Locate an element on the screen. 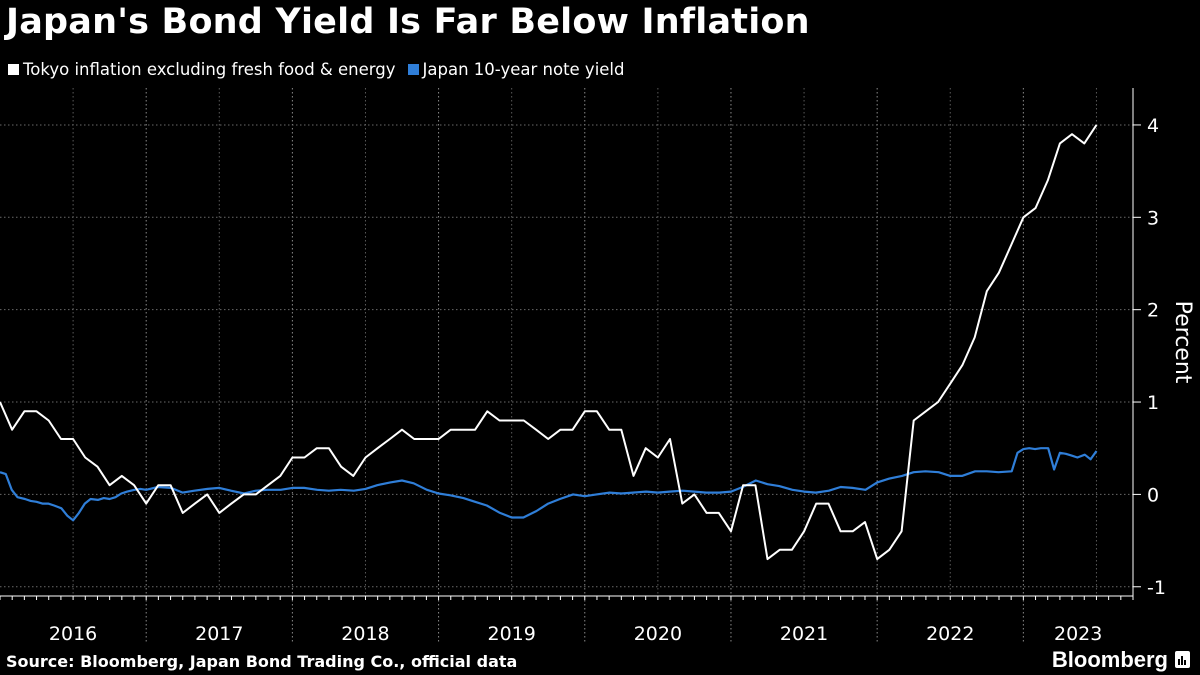  y-tick-label: 0 is located at coordinates (1153, 495).